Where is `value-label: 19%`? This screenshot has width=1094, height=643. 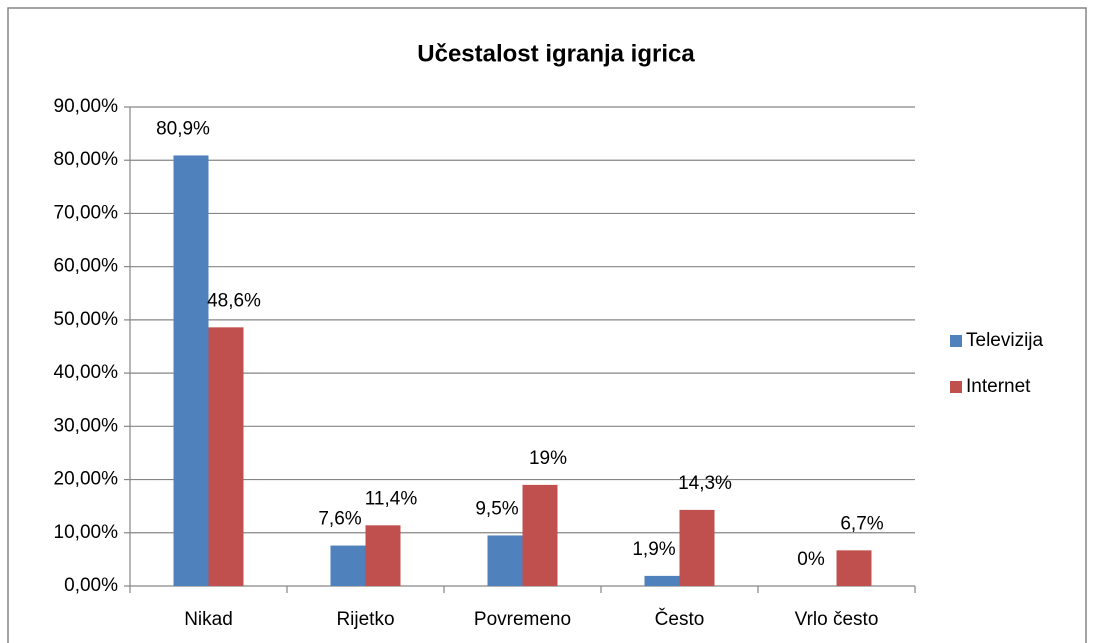
value-label: 19% is located at coordinates (548, 458).